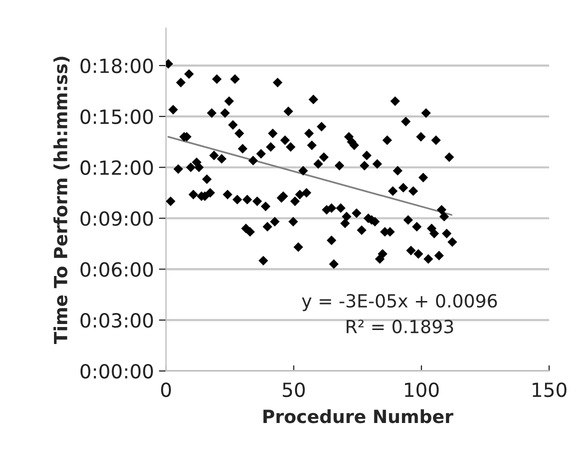 This screenshot has height=467, width=577. Describe the element at coordinates (293, 390) in the screenshot. I see `x-tick-label: 50` at that location.